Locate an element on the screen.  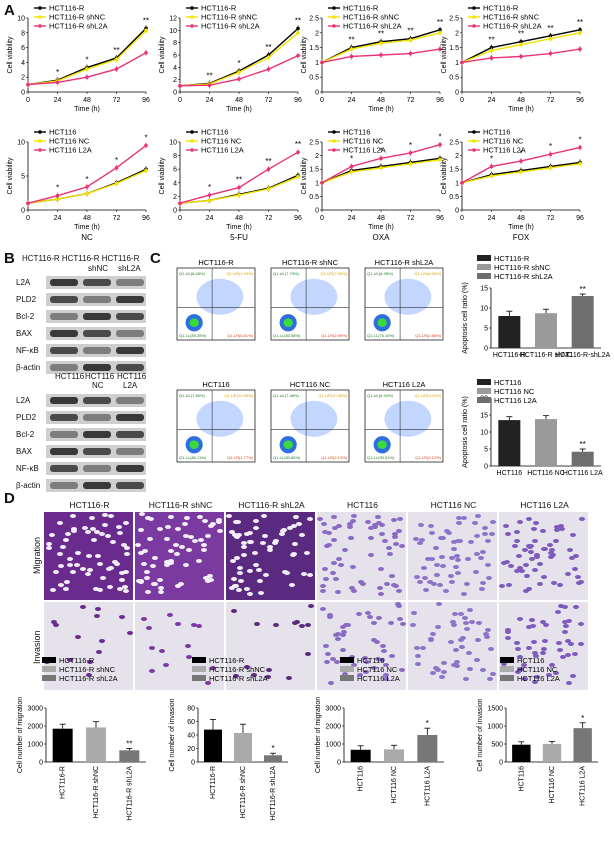
x-tick-label: HCT116-R is located at coordinates (213, 782).